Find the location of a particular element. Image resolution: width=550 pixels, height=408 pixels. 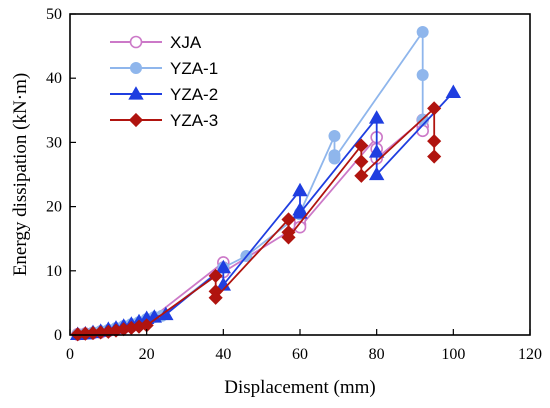

x-axis-title: Displacement (mm) is located at coordinates (299, 387).